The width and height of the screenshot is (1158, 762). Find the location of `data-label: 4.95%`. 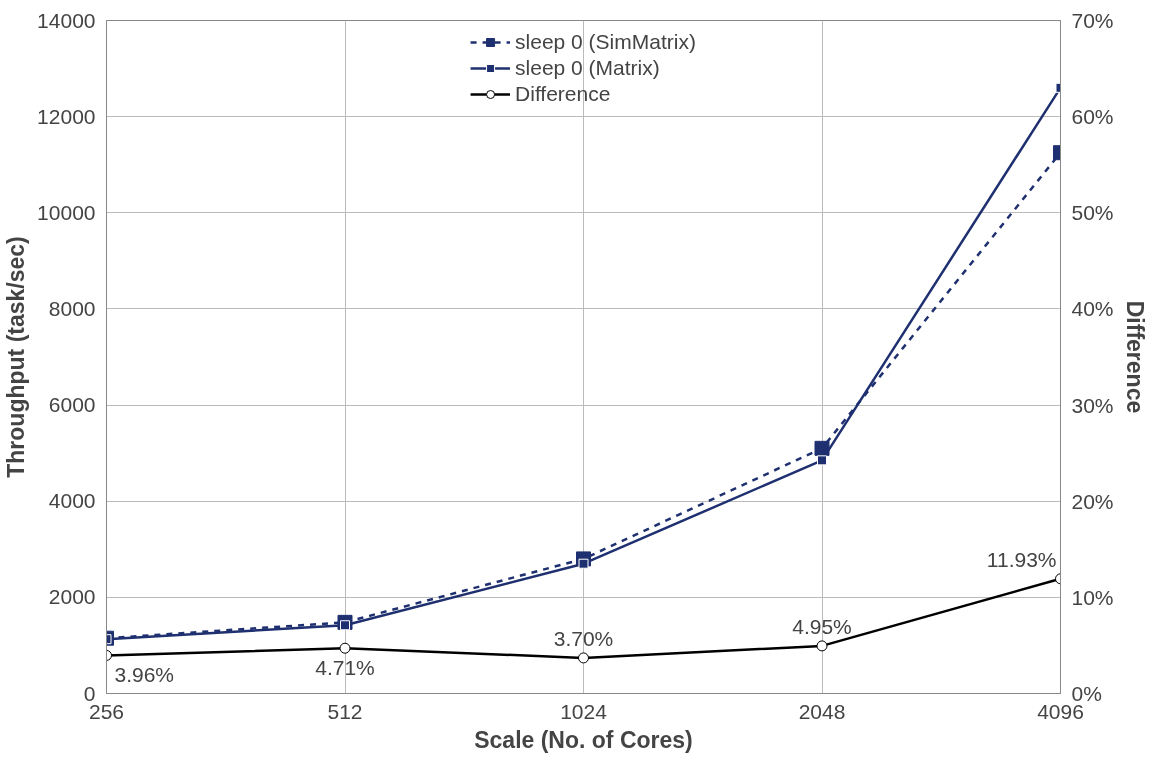

data-label: 4.95% is located at coordinates (822, 626).